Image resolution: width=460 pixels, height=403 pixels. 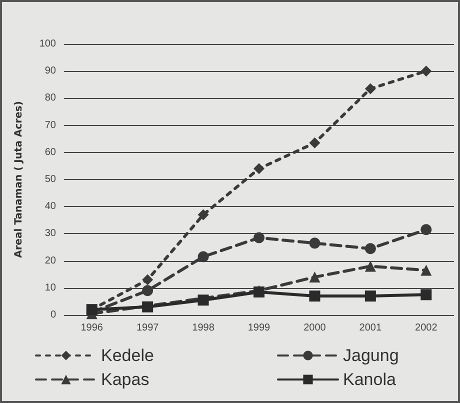 What do you see at coordinates (371, 355) in the screenshot?
I see `legend-label: Jagung` at bounding box center [371, 355].